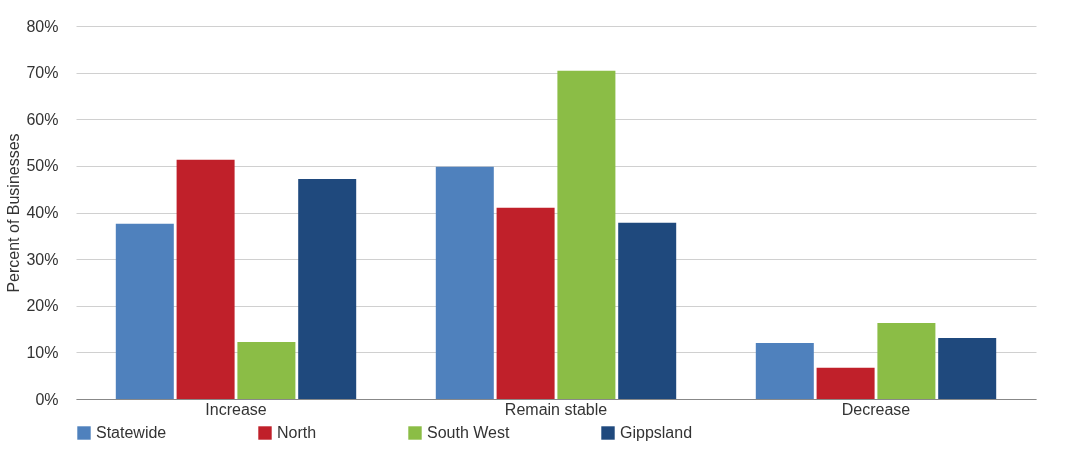 The image size is (1085, 454). Describe the element at coordinates (297, 432) in the screenshot. I see `legend-label: North` at that location.